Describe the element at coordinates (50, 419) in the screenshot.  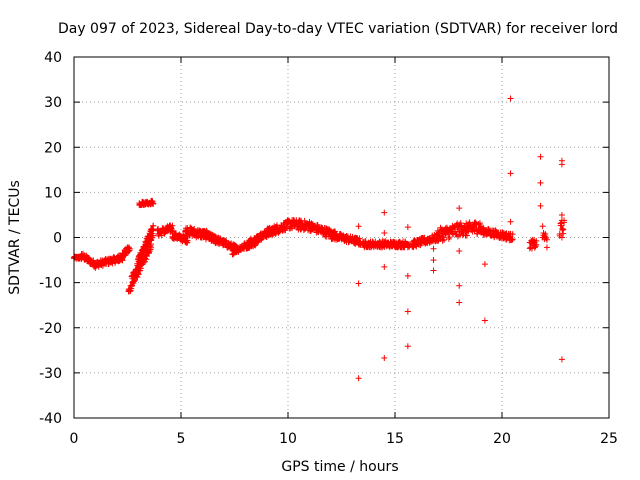
I see `y-tick-label: -40` at that location.